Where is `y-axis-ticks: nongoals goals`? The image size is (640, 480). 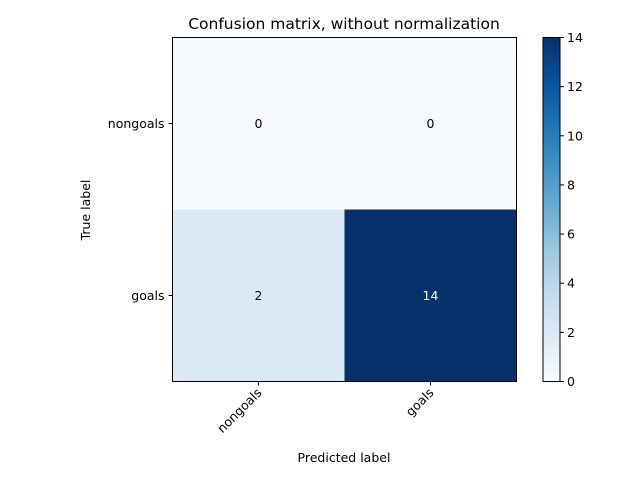 y-axis-ticks: nongoals goals is located at coordinates (140, 209).